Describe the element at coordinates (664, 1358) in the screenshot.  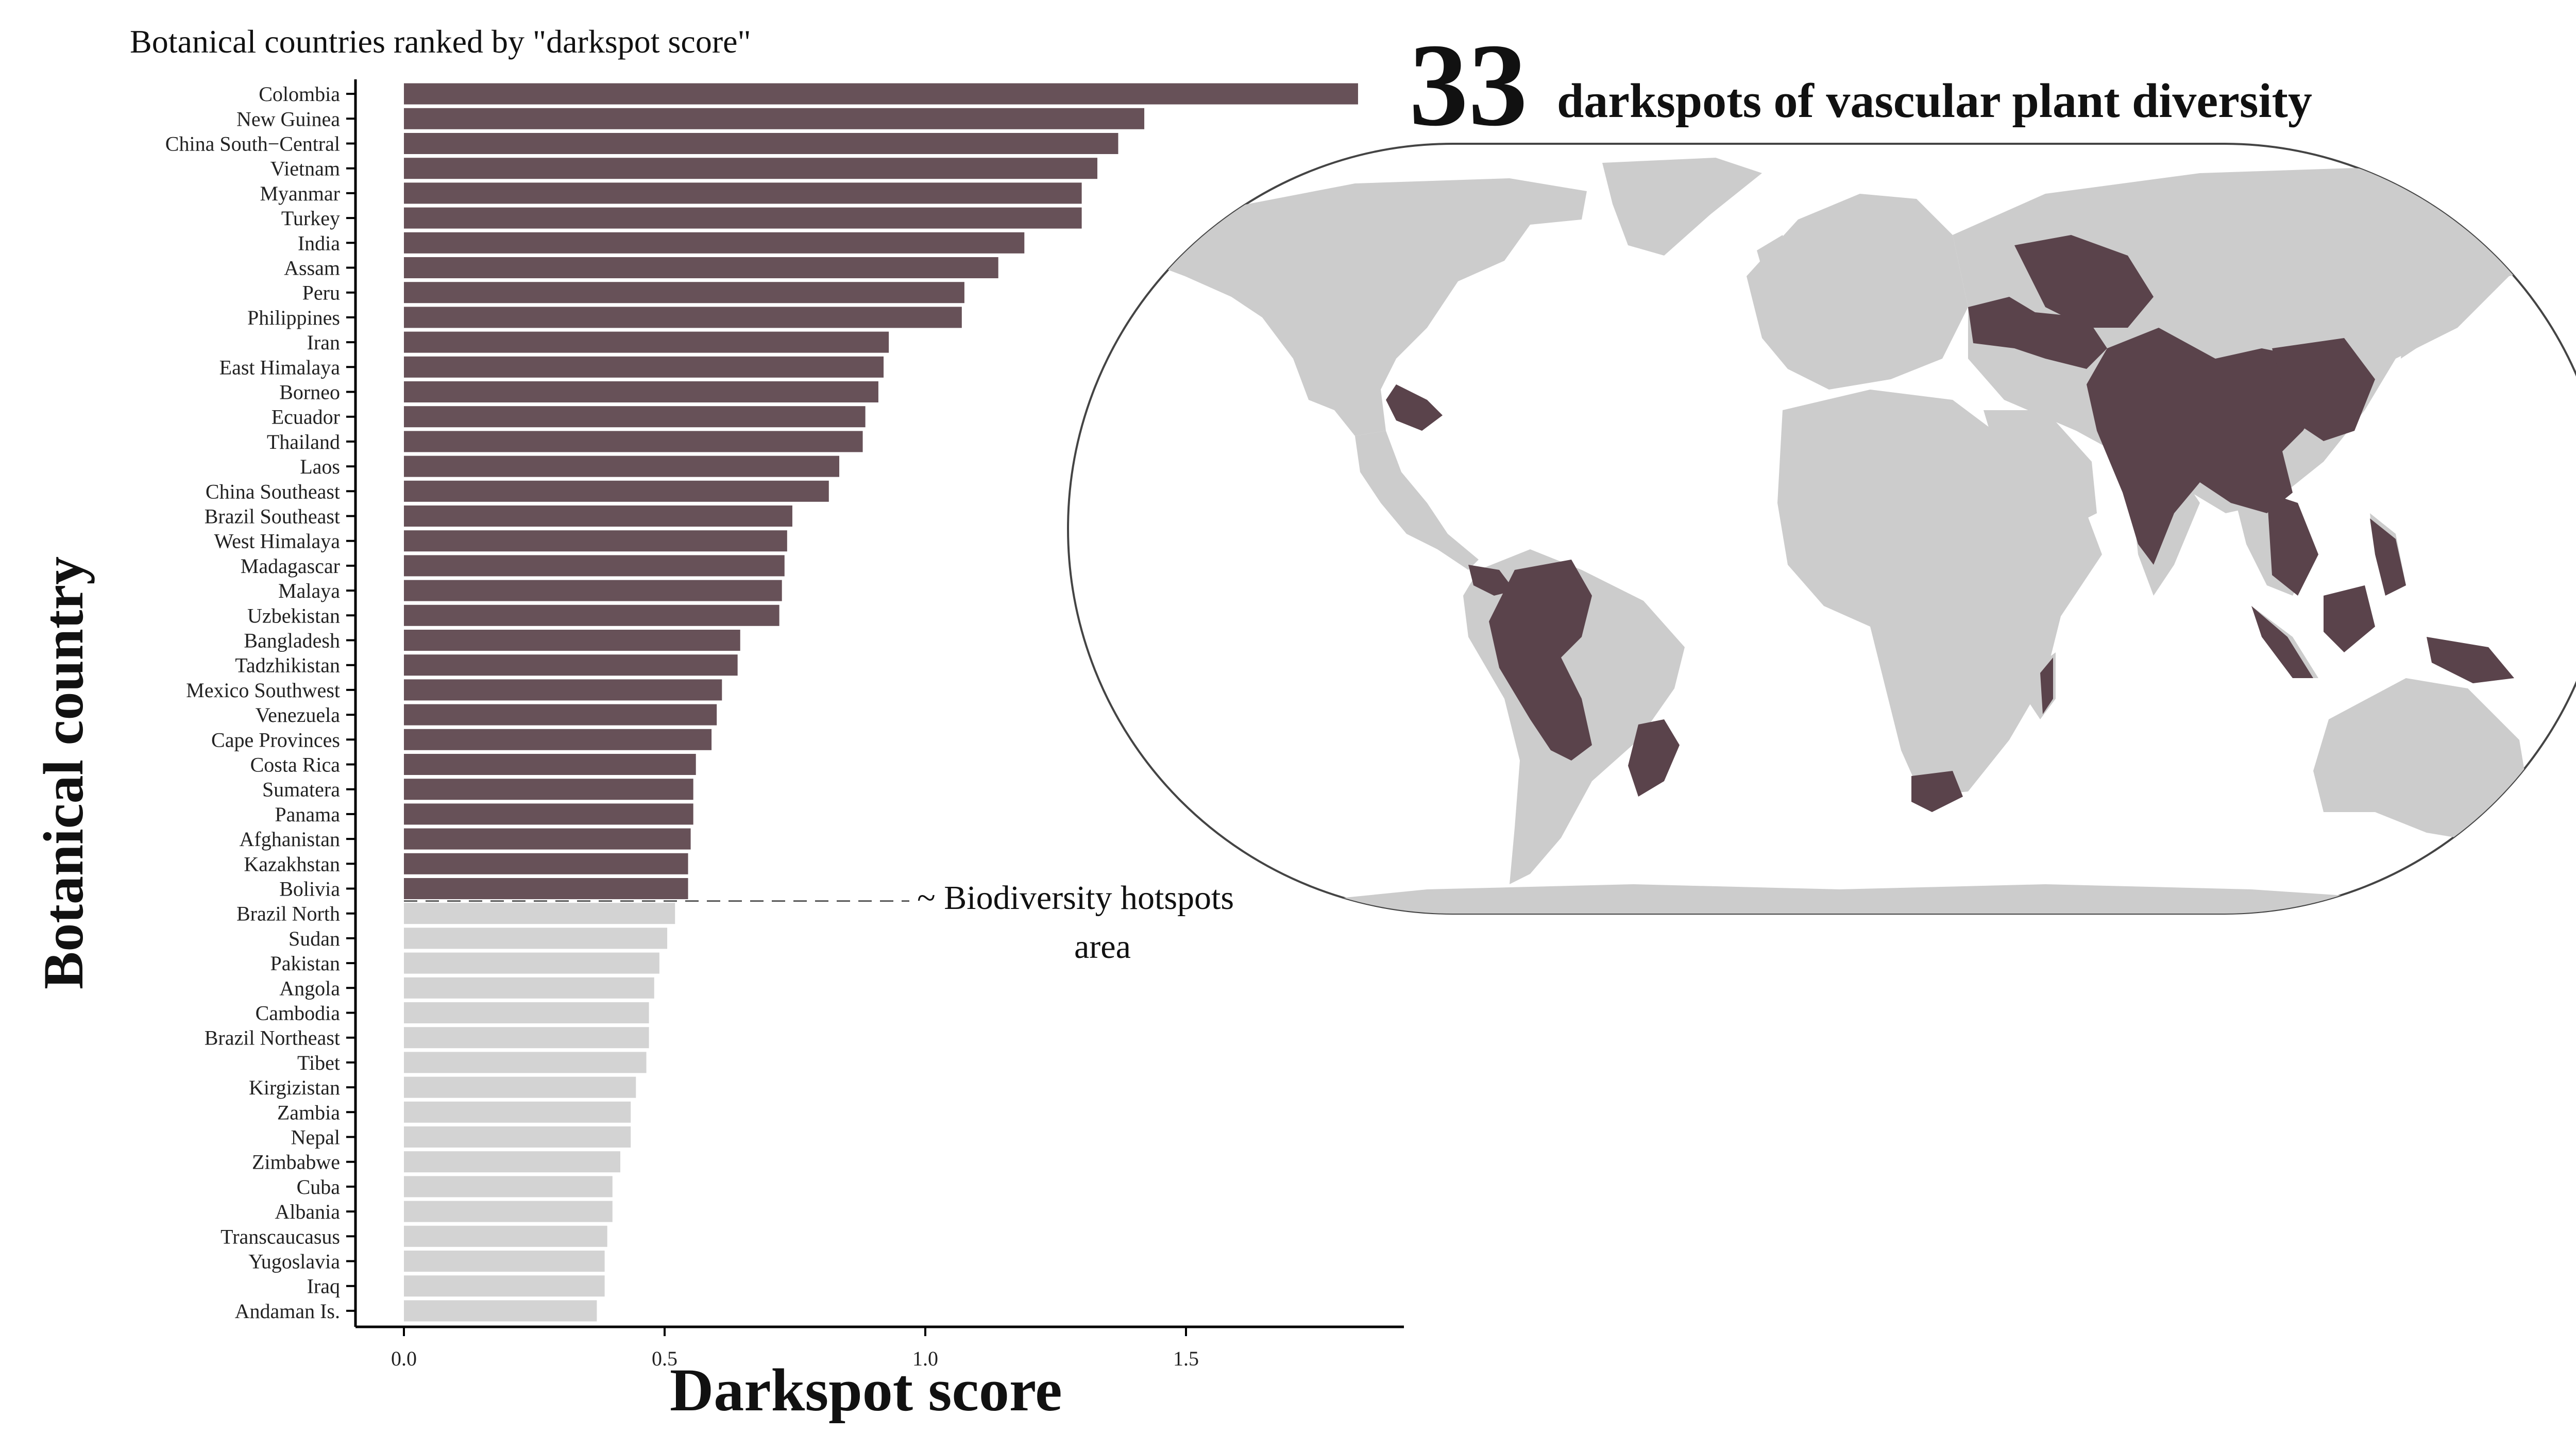
I see `x-tick-label: 0.5` at that location.